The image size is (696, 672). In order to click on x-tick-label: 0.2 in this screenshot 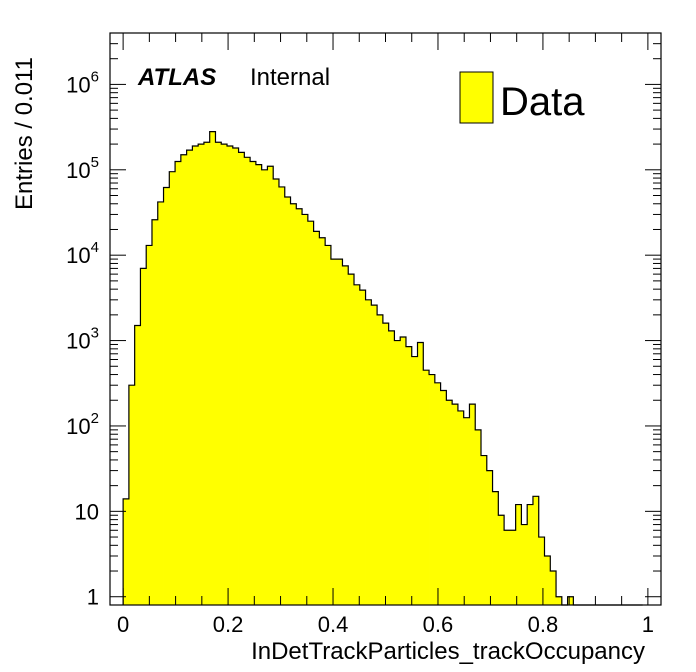, I will do `click(228, 624)`.